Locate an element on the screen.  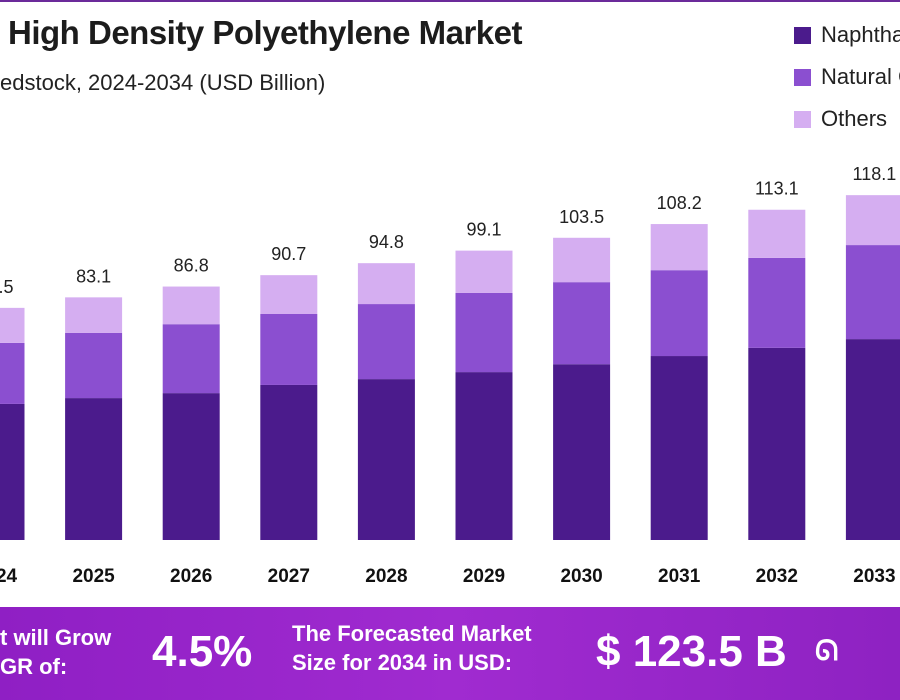
bar-total-label: 83.1 is located at coordinates (93, 276).